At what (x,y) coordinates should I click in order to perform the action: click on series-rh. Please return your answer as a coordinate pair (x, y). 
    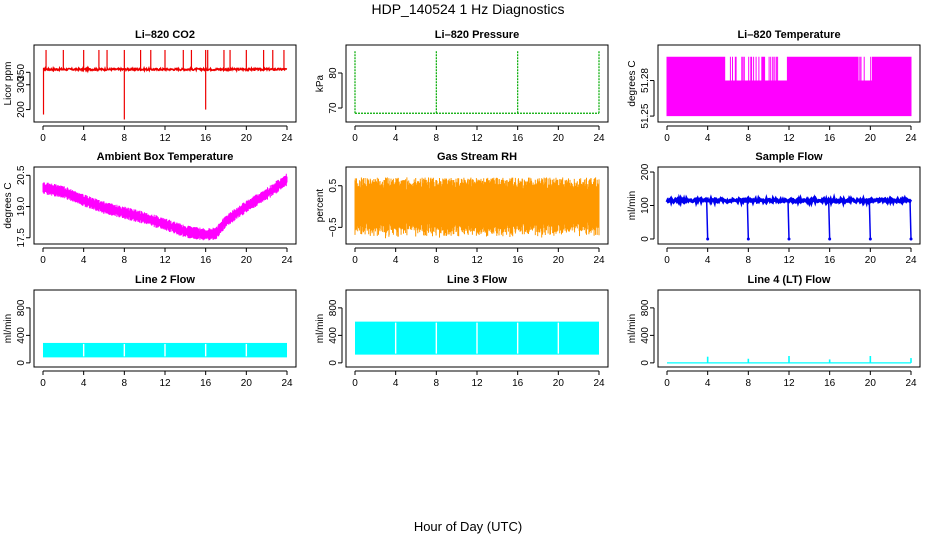
    Looking at the image, I should click on (477, 208).